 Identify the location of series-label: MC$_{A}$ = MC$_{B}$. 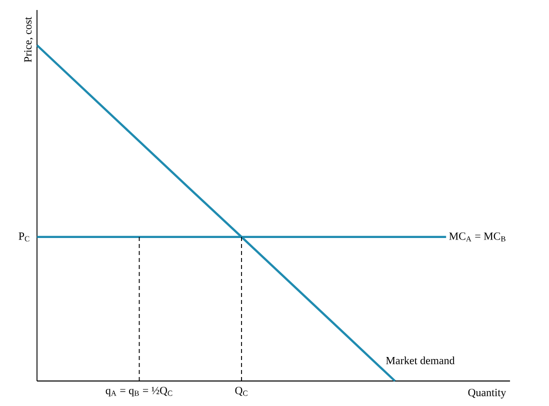
(477, 237).